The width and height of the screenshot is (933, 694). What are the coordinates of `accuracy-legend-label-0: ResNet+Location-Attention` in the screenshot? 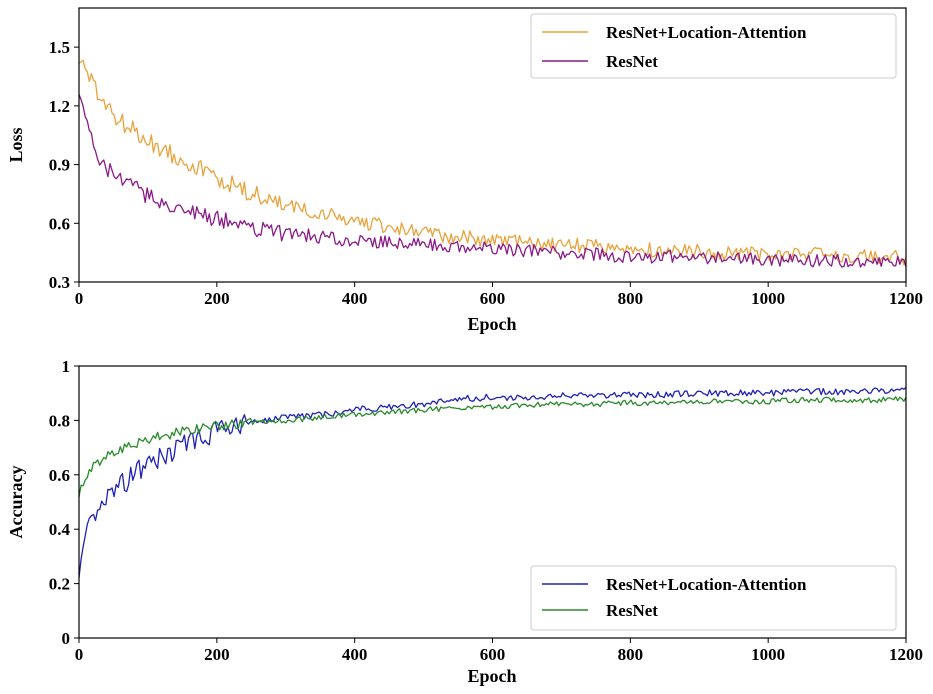 It's located at (706, 584).